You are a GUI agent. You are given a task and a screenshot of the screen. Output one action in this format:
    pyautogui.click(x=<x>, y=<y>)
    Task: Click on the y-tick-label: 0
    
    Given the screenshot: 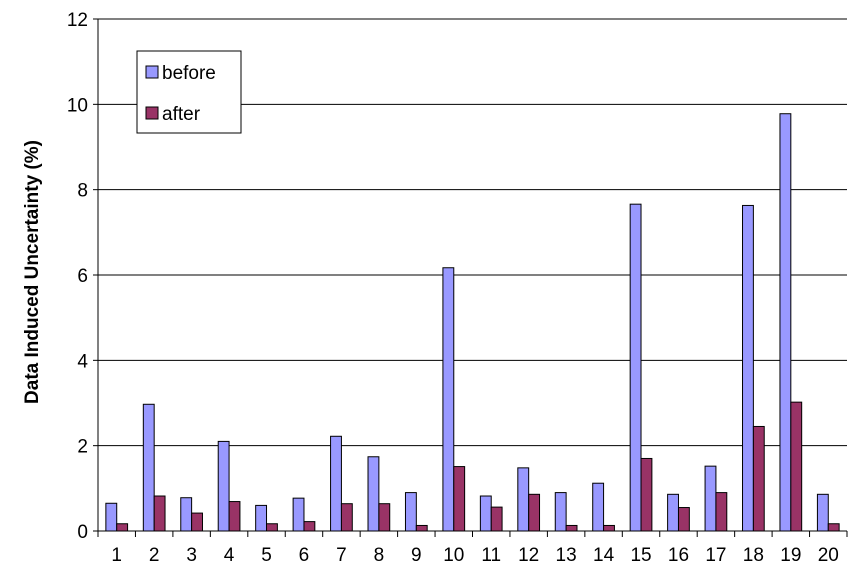 What is the action you would take?
    pyautogui.click(x=82, y=532)
    